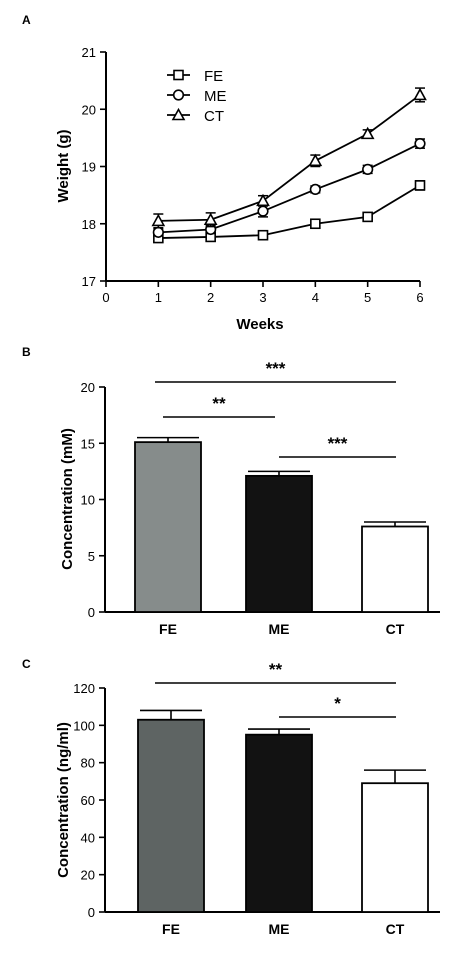 The image size is (474, 956). Describe the element at coordinates (89, 224) in the screenshot. I see `y-tick-label-a: 18` at that location.